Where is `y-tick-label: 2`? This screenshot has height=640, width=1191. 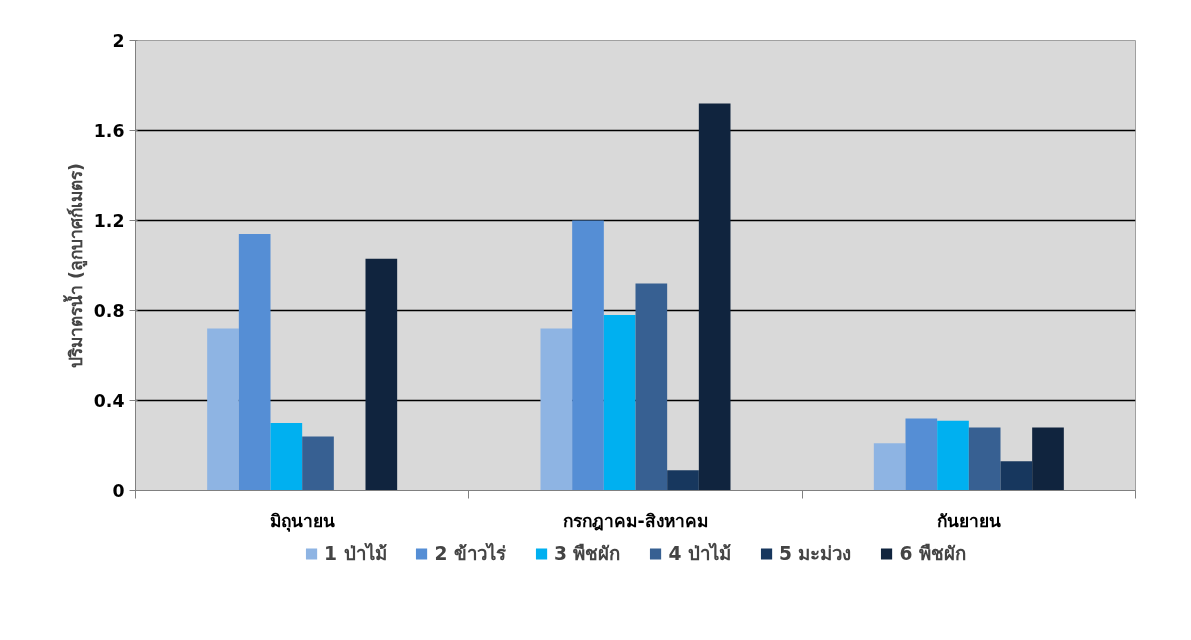
y-tick-label: 2 is located at coordinates (118, 41).